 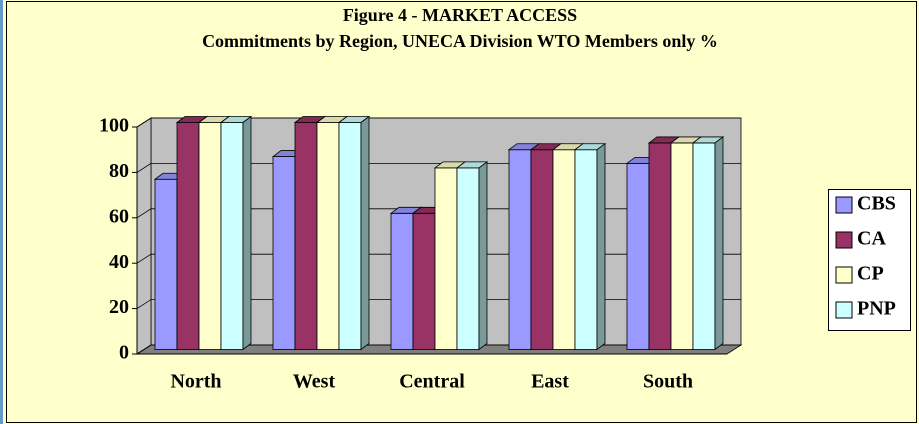 What do you see at coordinates (195, 382) in the screenshot?
I see `x-tick-label: North` at bounding box center [195, 382].